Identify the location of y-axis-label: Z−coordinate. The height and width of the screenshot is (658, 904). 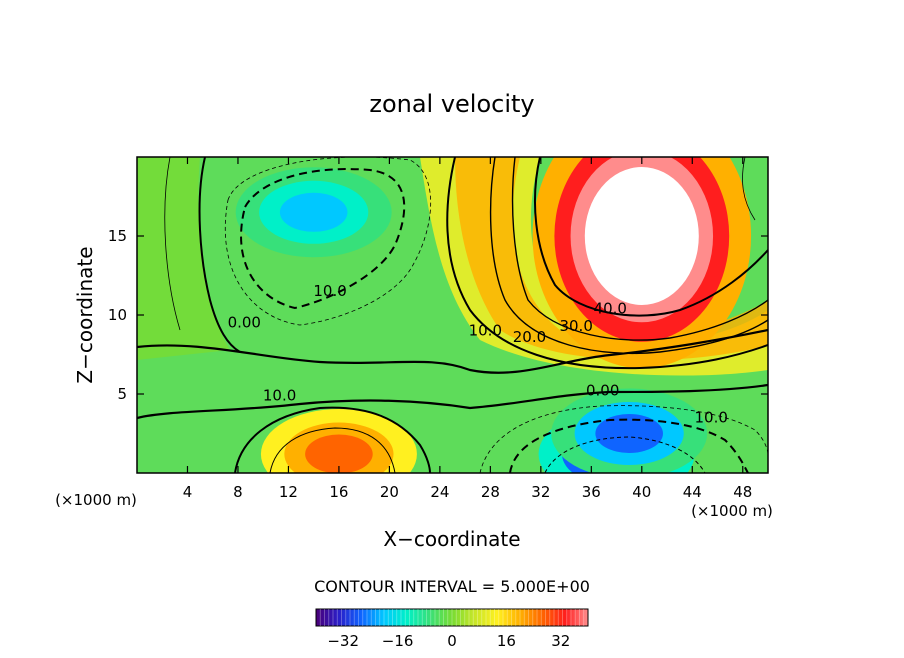
(85, 314).